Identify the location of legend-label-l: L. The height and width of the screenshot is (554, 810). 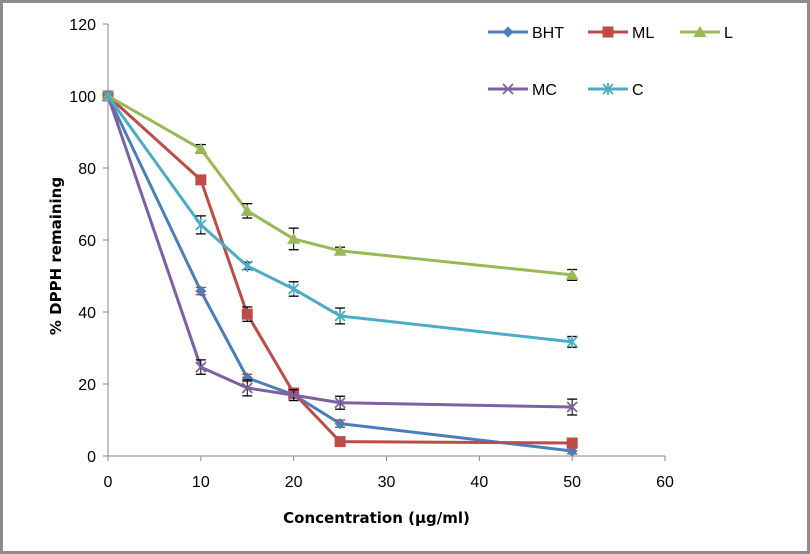
(728, 33).